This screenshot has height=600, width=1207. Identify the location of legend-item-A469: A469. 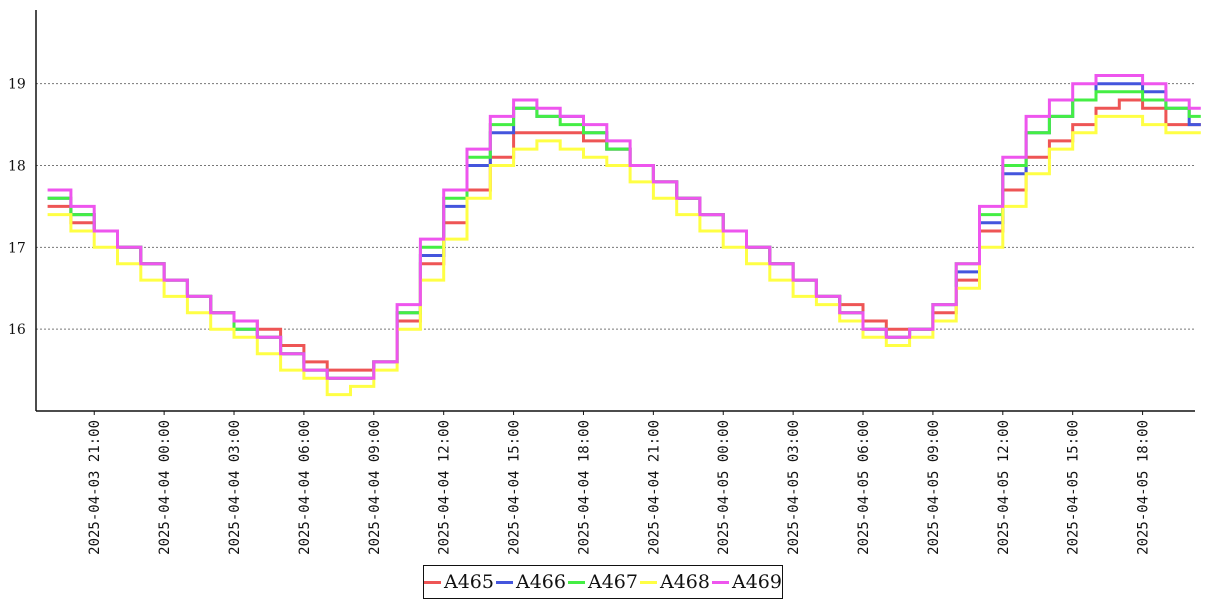
(747, 582).